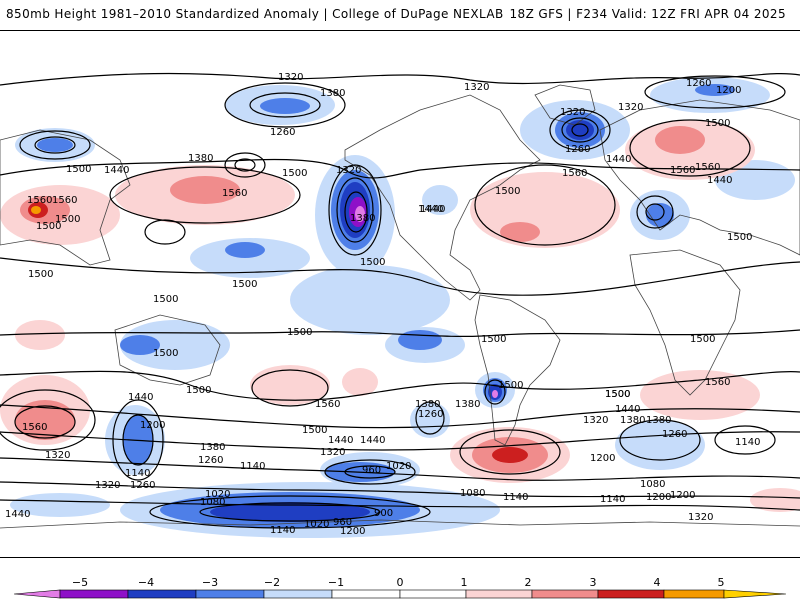 The height and width of the screenshot is (600, 800). What do you see at coordinates (400, 524) in the screenshot?
I see `antarctica-outline` at bounding box center [400, 524].